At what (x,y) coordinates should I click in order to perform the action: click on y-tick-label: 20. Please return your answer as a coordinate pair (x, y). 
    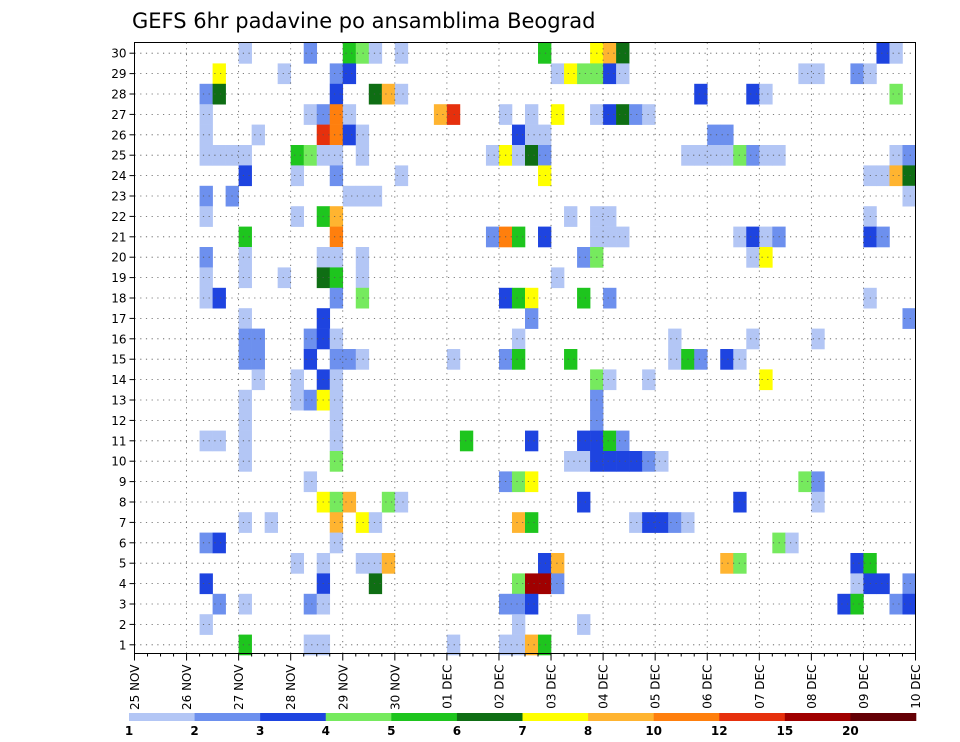
    Looking at the image, I should click on (118, 258).